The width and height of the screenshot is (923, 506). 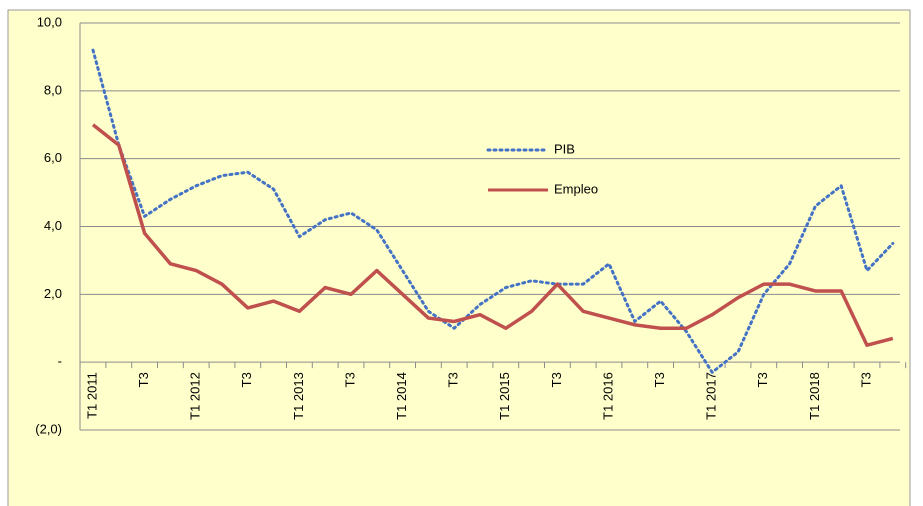 I want to click on y-tick-label: (2,0), so click(x=48, y=428).